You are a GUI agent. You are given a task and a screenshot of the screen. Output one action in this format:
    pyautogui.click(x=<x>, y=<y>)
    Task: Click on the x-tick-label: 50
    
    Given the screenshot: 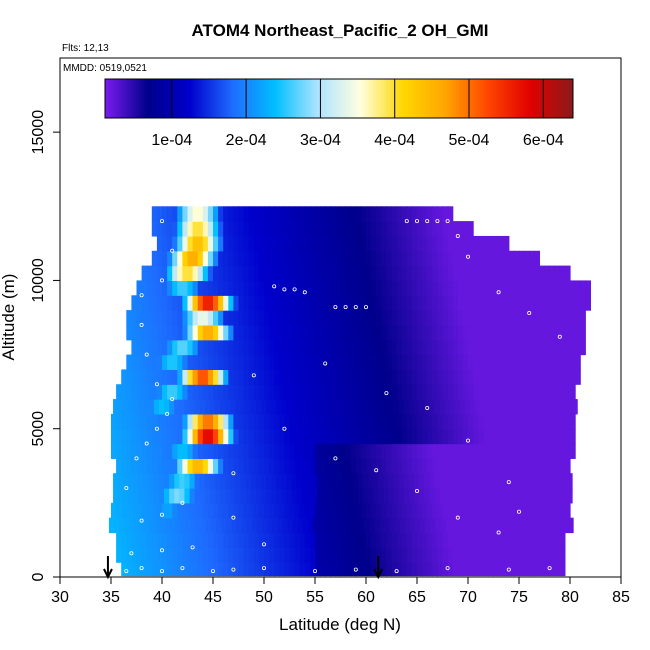 What is the action you would take?
    pyautogui.click(x=264, y=597)
    